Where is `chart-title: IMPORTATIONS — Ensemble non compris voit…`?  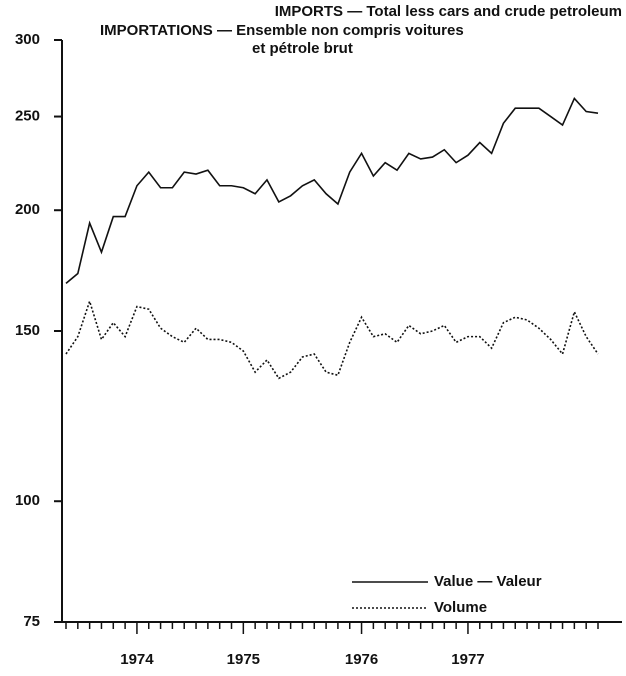
chart-title: IMPORTATIONS — Ensemble non compris voit… is located at coordinates (282, 30).